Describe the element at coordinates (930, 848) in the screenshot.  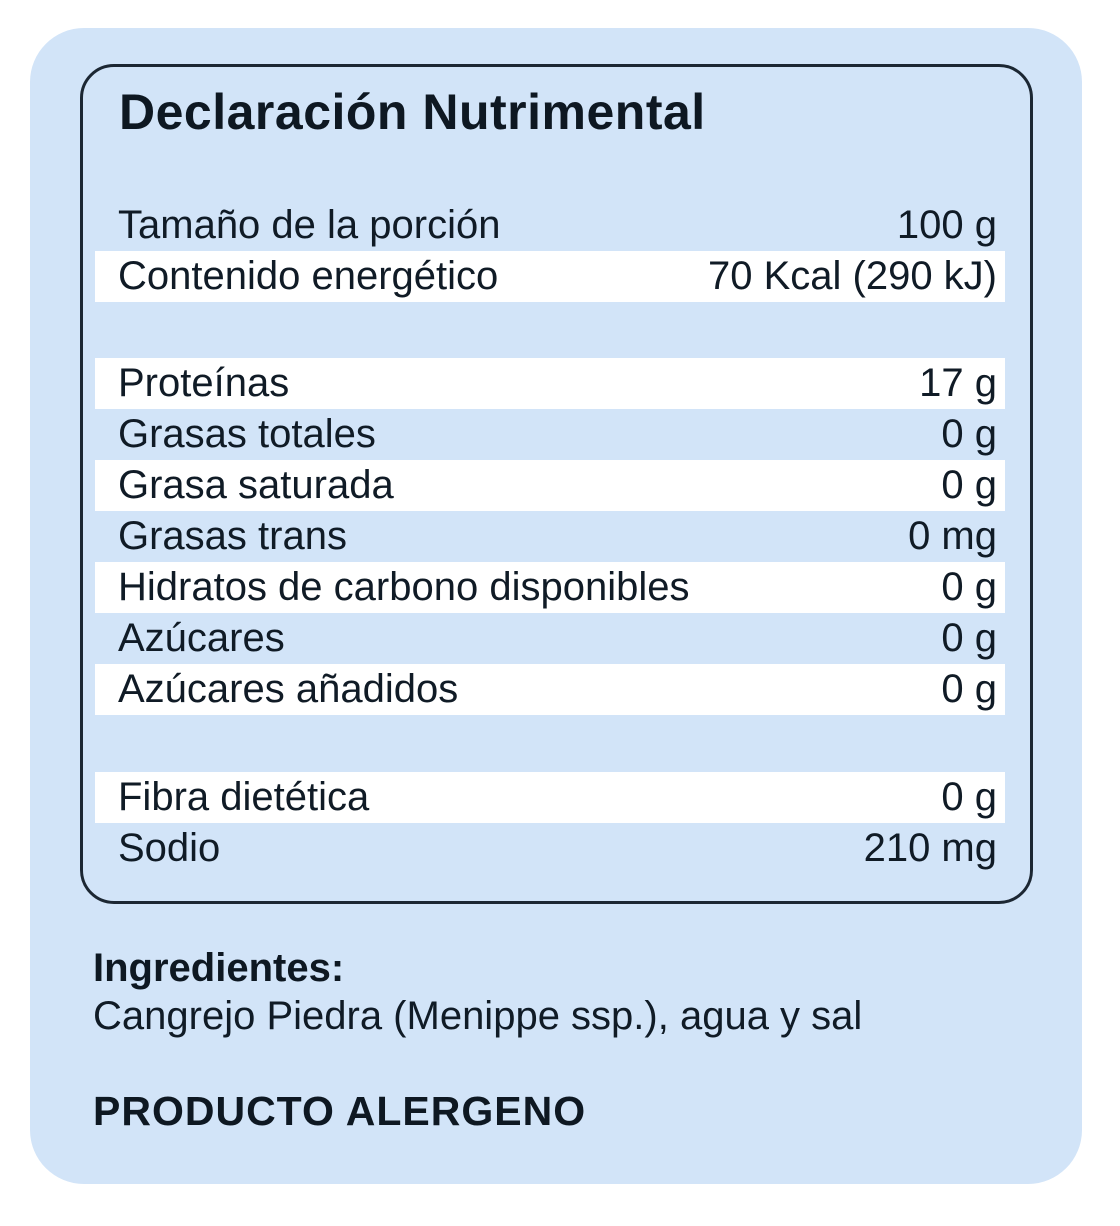
I see `row-value: 210 mg` at that location.